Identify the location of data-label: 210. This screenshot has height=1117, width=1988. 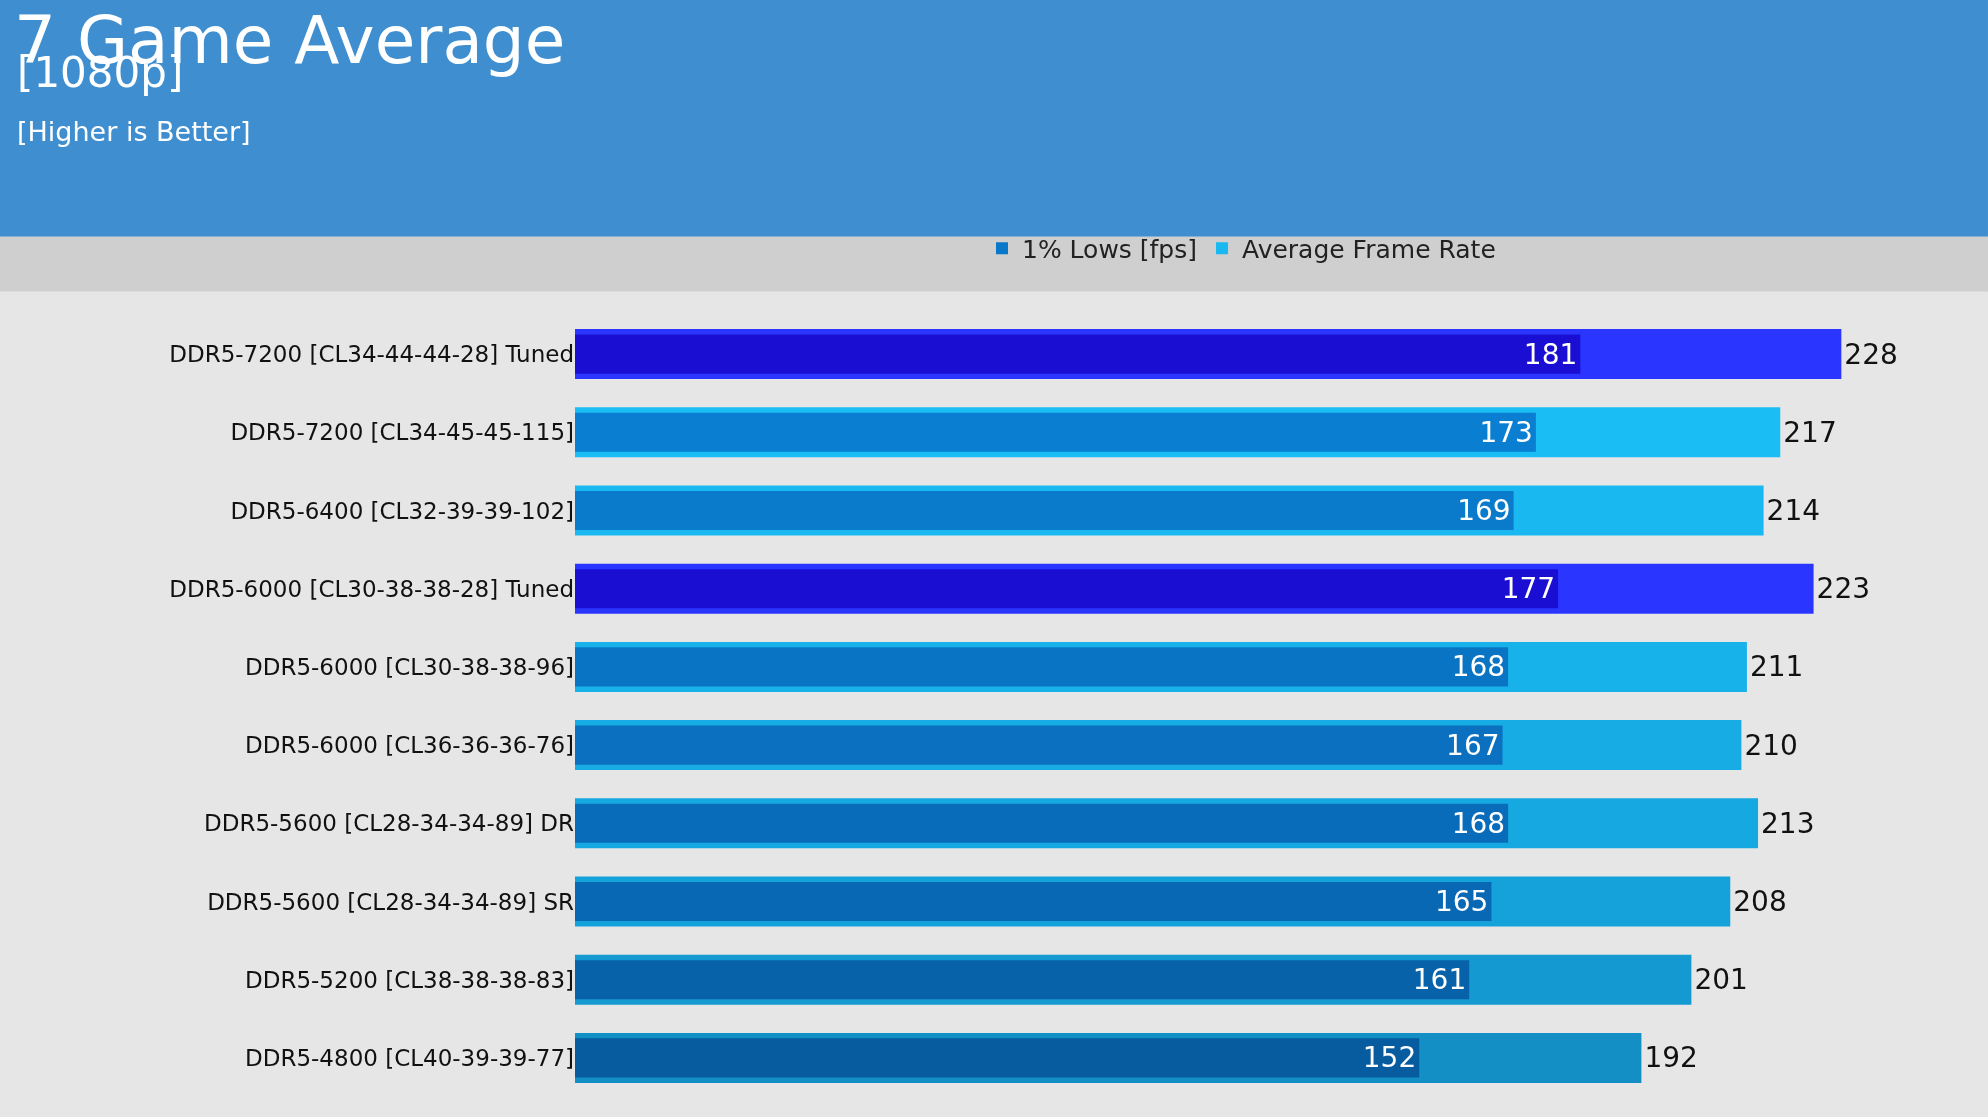
(1771, 745).